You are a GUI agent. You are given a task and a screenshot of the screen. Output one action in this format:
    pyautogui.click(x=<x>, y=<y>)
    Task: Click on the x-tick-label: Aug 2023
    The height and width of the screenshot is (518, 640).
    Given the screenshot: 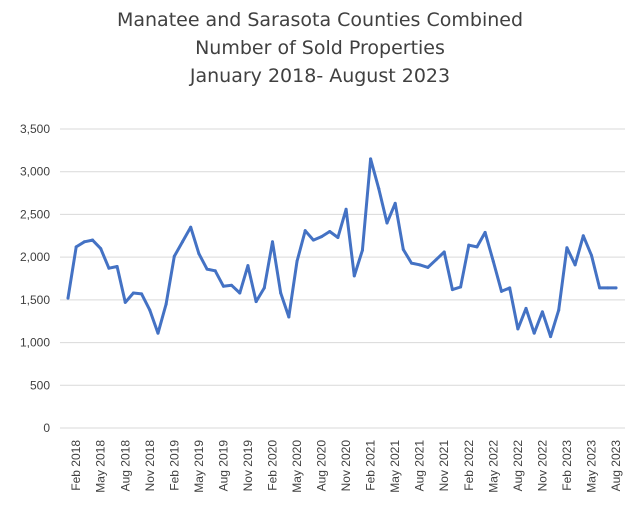 What is the action you would take?
    pyautogui.click(x=616, y=466)
    